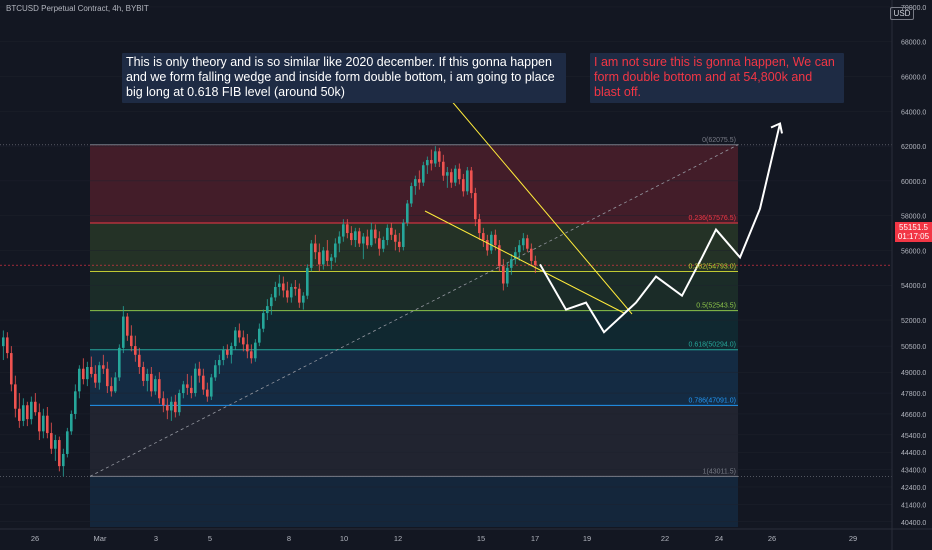 This screenshot has width=932, height=550. Describe the element at coordinates (587, 538) in the screenshot. I see `time-tick-label: 19` at that location.